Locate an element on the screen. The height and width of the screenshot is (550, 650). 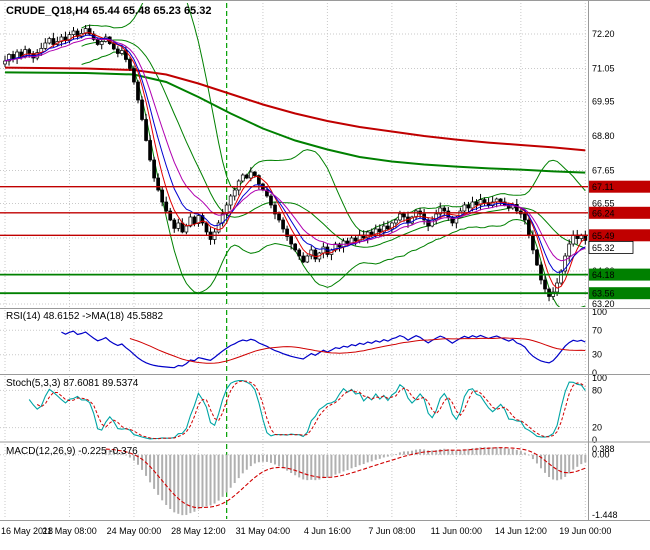
price-level-badge-label: 65.49 is located at coordinates (603, 236).